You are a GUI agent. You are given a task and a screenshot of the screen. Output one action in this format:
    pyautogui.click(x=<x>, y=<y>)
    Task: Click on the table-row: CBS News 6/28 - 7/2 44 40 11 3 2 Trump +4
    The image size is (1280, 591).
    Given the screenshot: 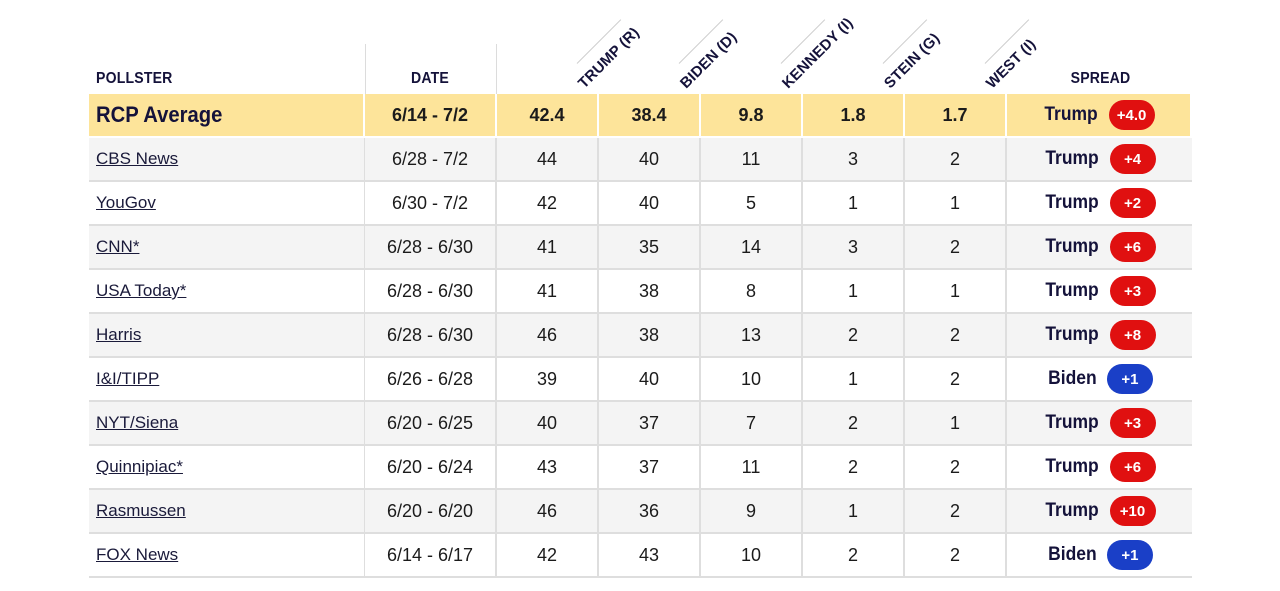 What is the action you would take?
    pyautogui.click(x=640, y=160)
    